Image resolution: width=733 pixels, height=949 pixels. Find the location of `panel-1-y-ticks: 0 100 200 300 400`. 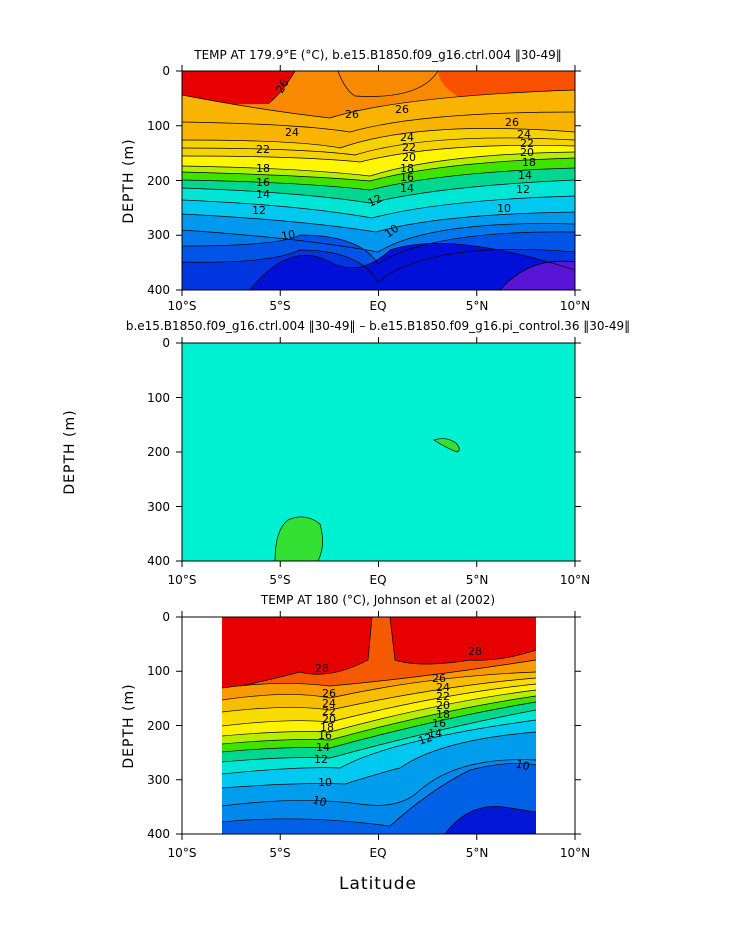

panel-1-y-ticks: 0 100 200 300 400 is located at coordinates (158, 180).